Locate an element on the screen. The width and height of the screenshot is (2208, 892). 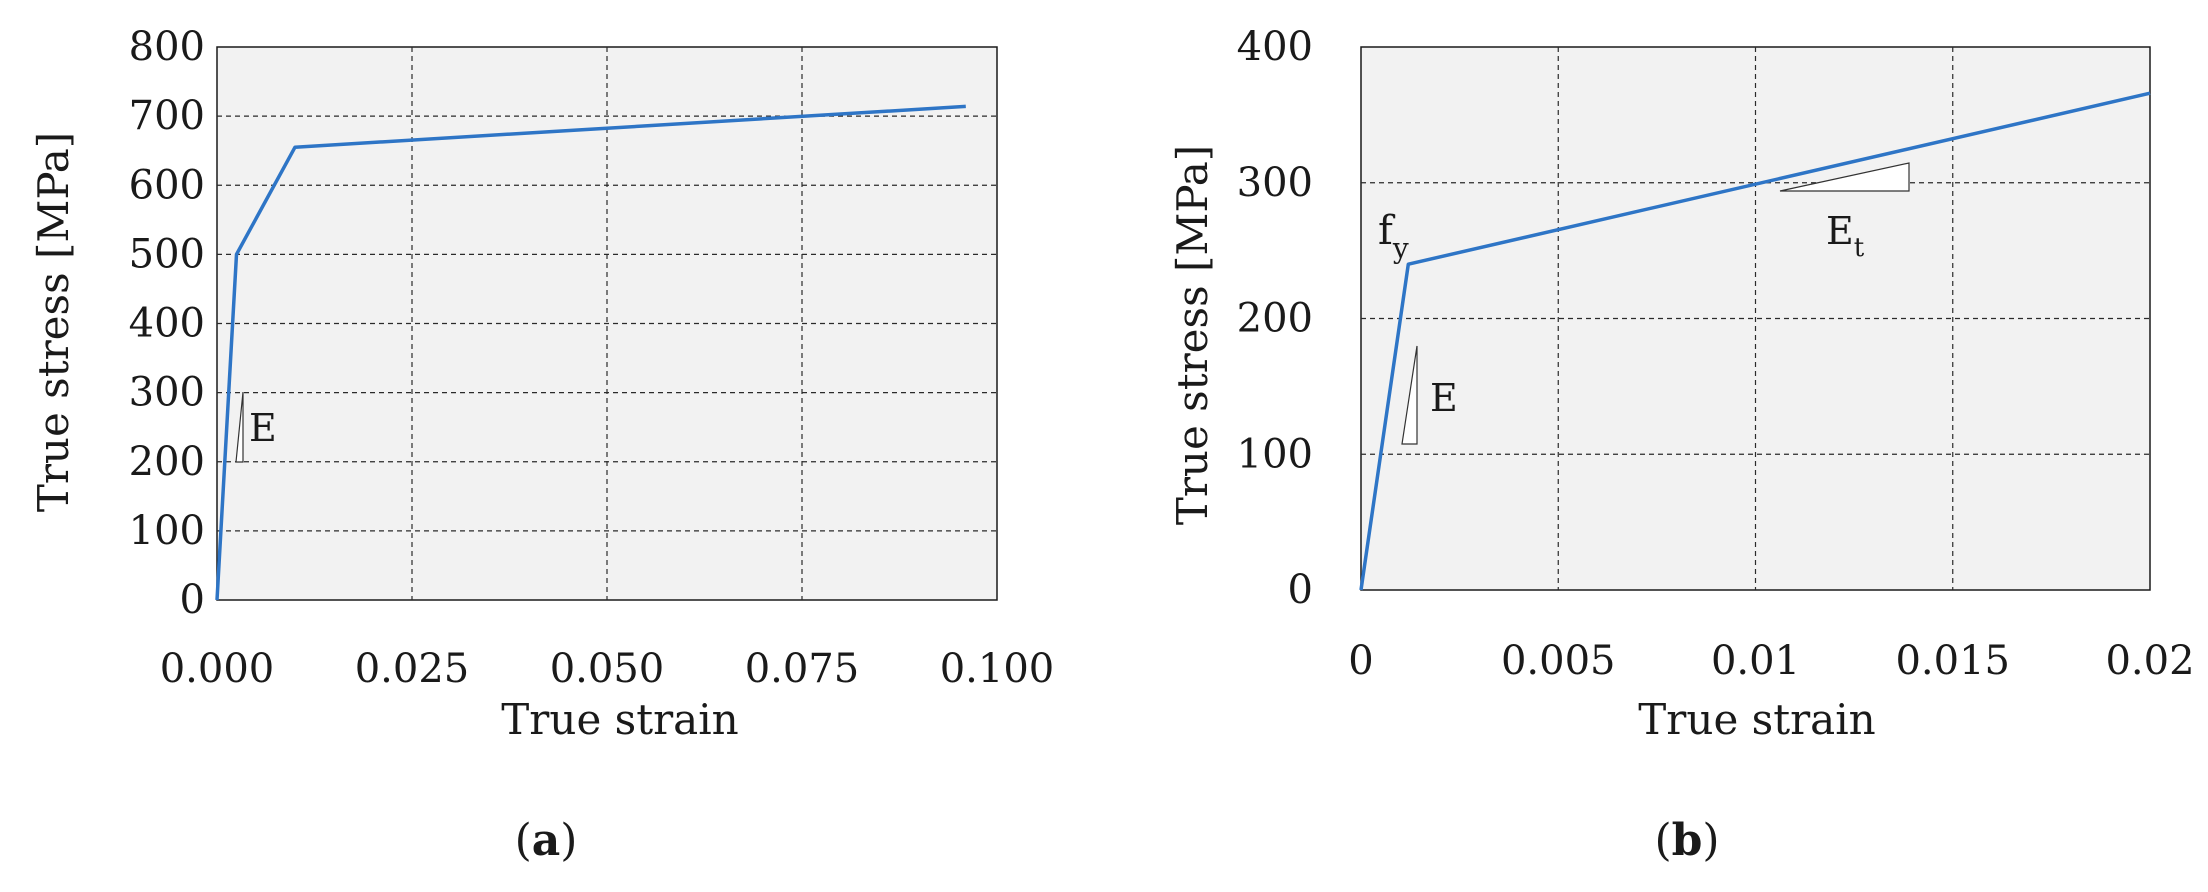
chart-a-panel-label: (a) is located at coordinates (546, 840).